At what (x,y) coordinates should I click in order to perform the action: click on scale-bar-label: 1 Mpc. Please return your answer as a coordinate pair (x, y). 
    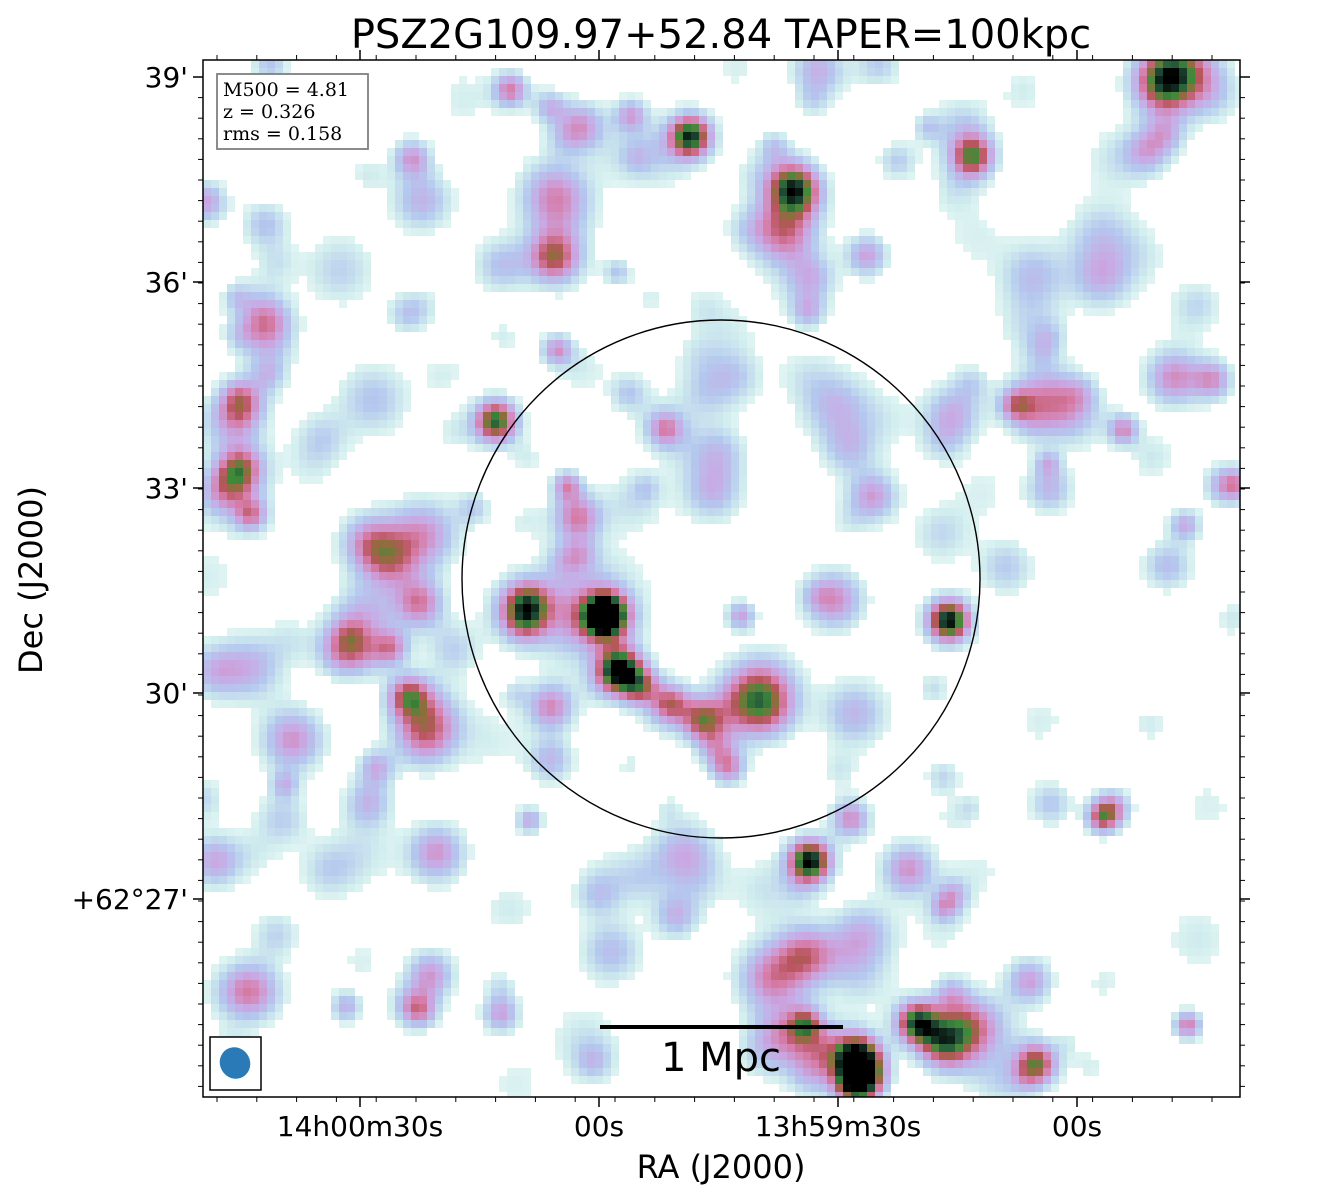
    Looking at the image, I should click on (721, 1058).